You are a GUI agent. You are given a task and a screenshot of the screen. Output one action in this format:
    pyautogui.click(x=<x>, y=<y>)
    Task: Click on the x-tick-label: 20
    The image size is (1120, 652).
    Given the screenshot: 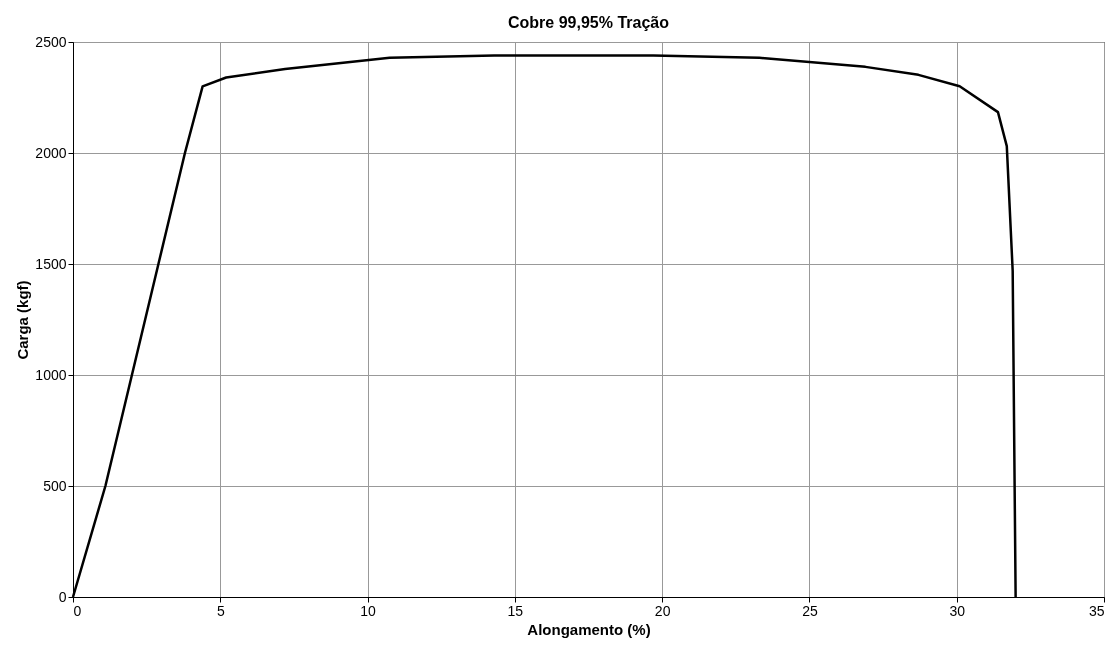 What is the action you would take?
    pyautogui.click(x=662, y=610)
    